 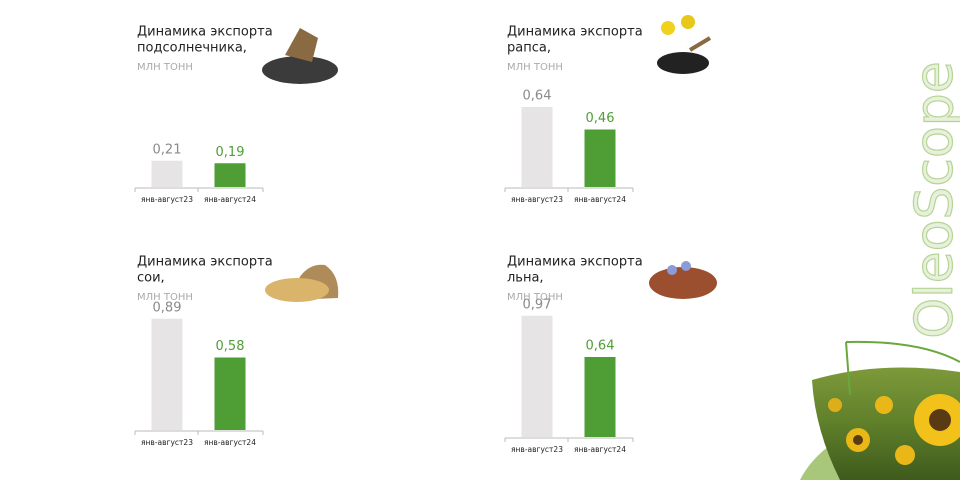 What do you see at coordinates (600, 118) in the screenshot?
I see `value-label: 0,46` at bounding box center [600, 118].